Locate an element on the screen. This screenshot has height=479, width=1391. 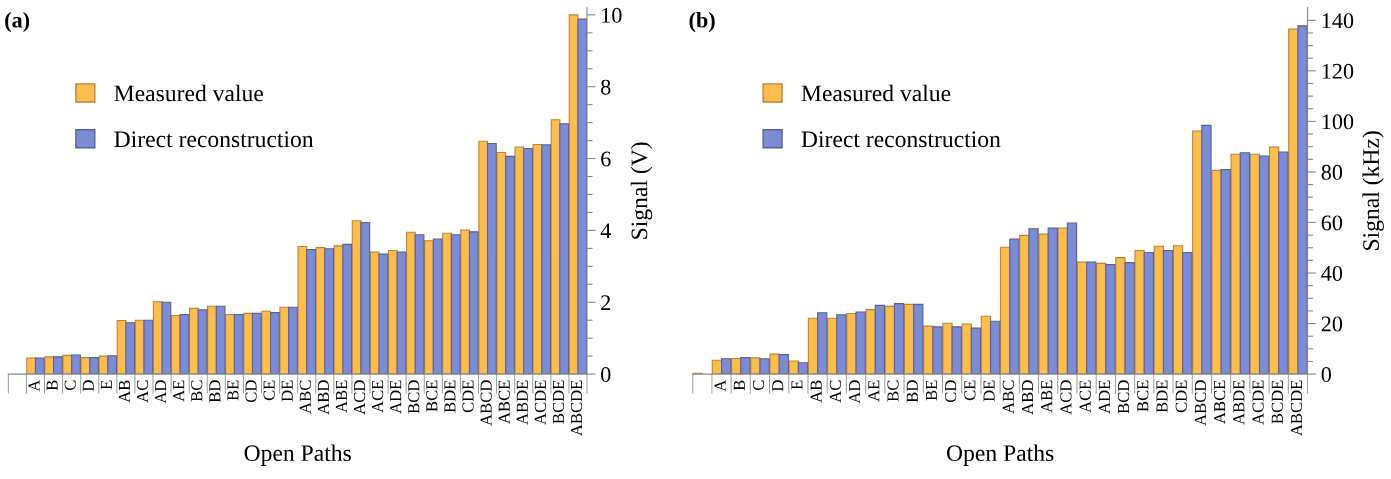
y-tick-label: 6 is located at coordinates (606, 159).